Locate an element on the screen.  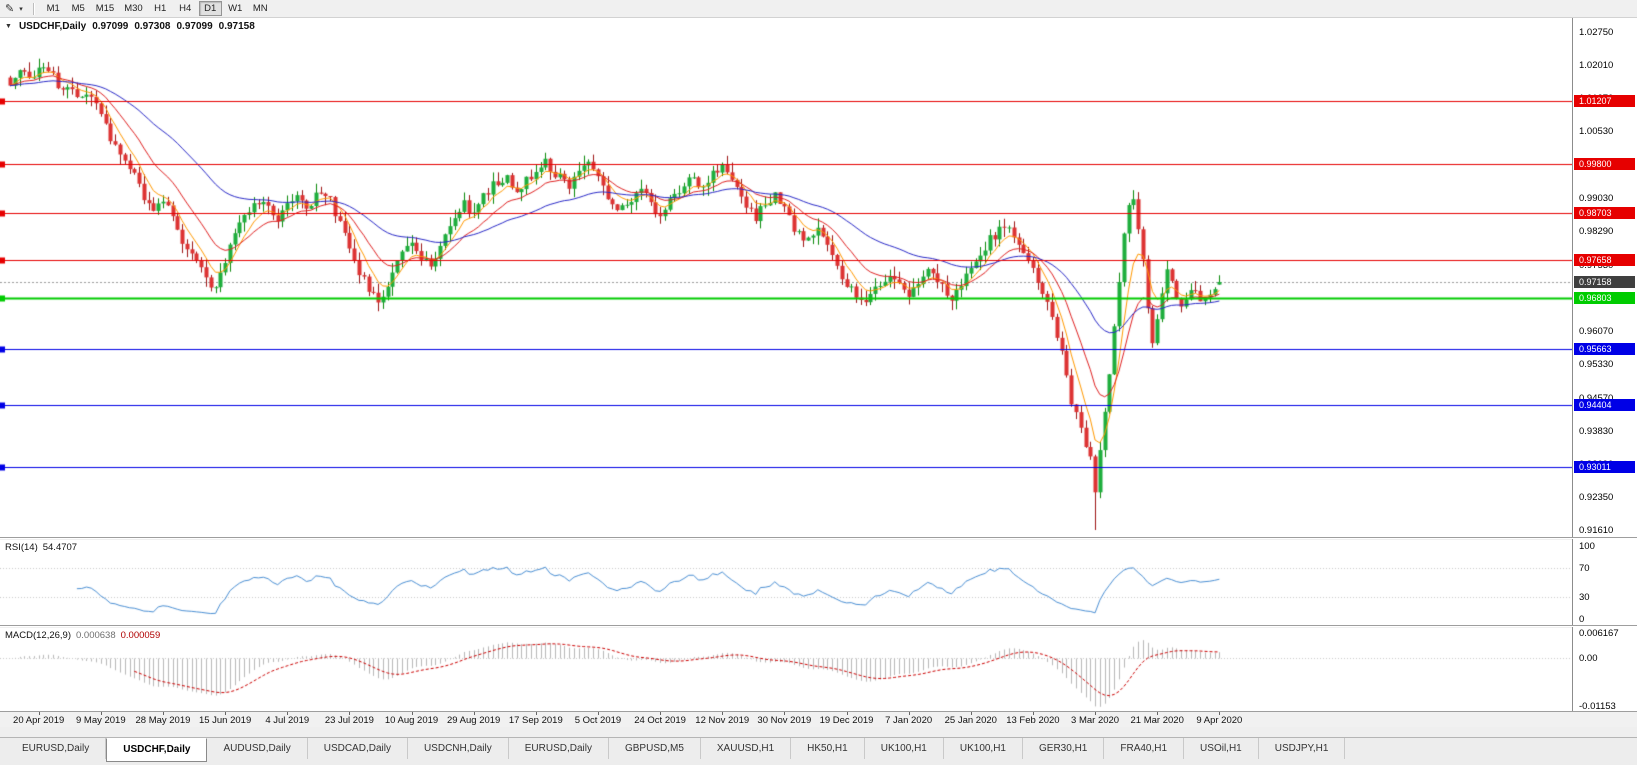
price-tick-label: 0.97530 is located at coordinates (1596, 266).